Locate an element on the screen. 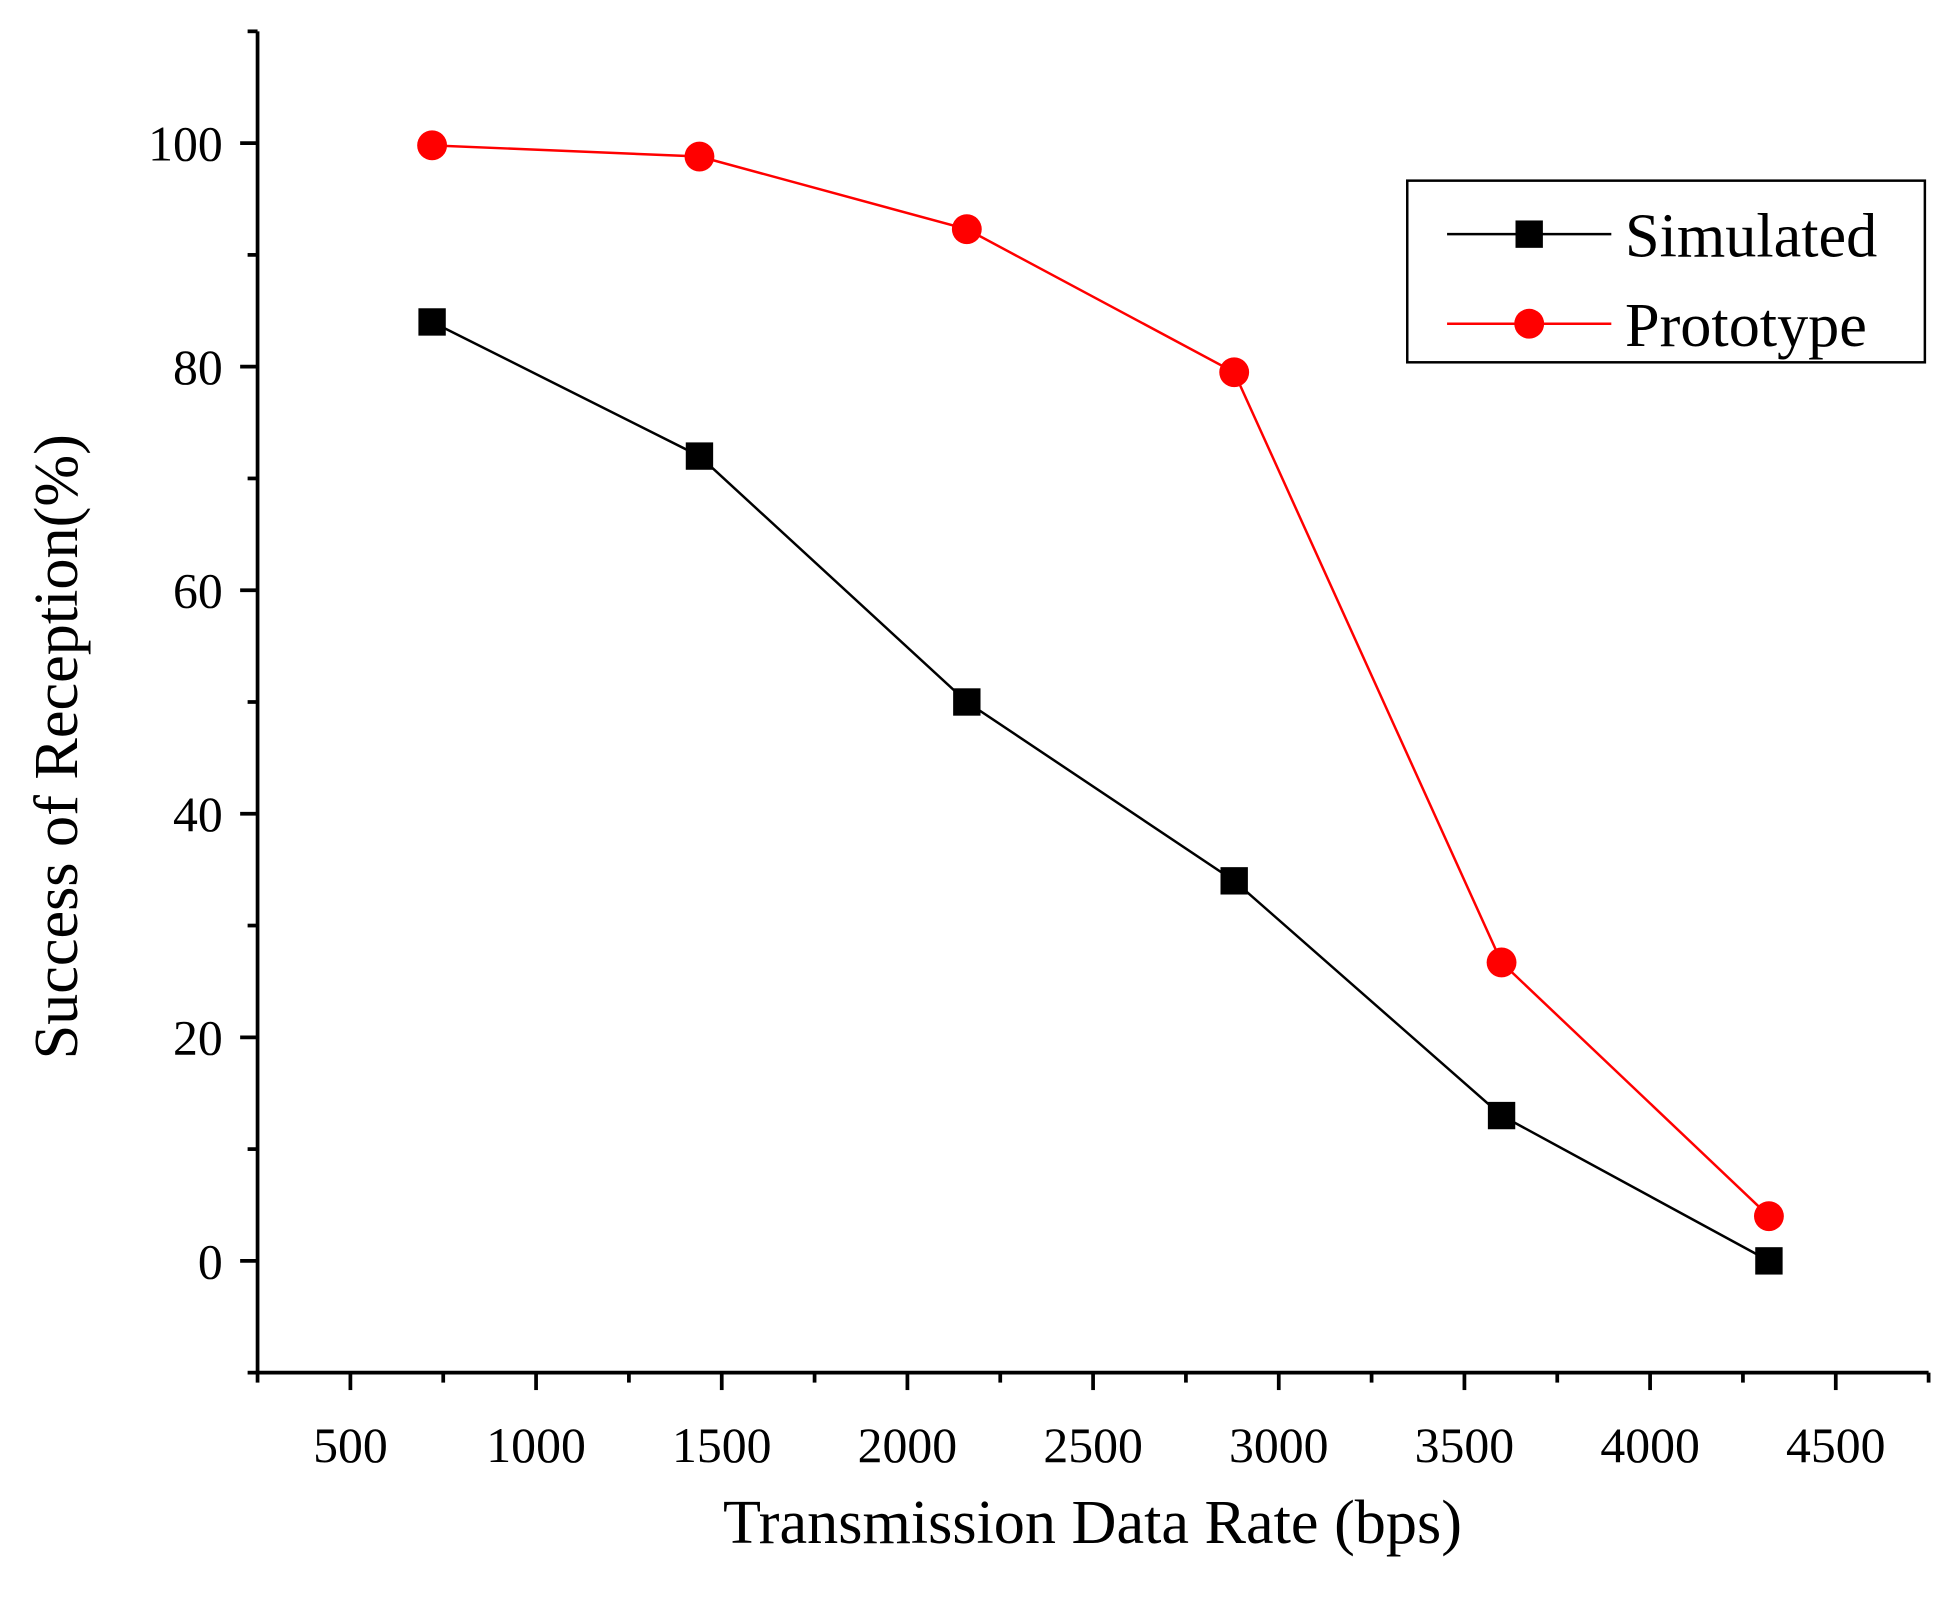 The height and width of the screenshot is (1618, 1951). y-tick-label: 80 is located at coordinates (198, 367).